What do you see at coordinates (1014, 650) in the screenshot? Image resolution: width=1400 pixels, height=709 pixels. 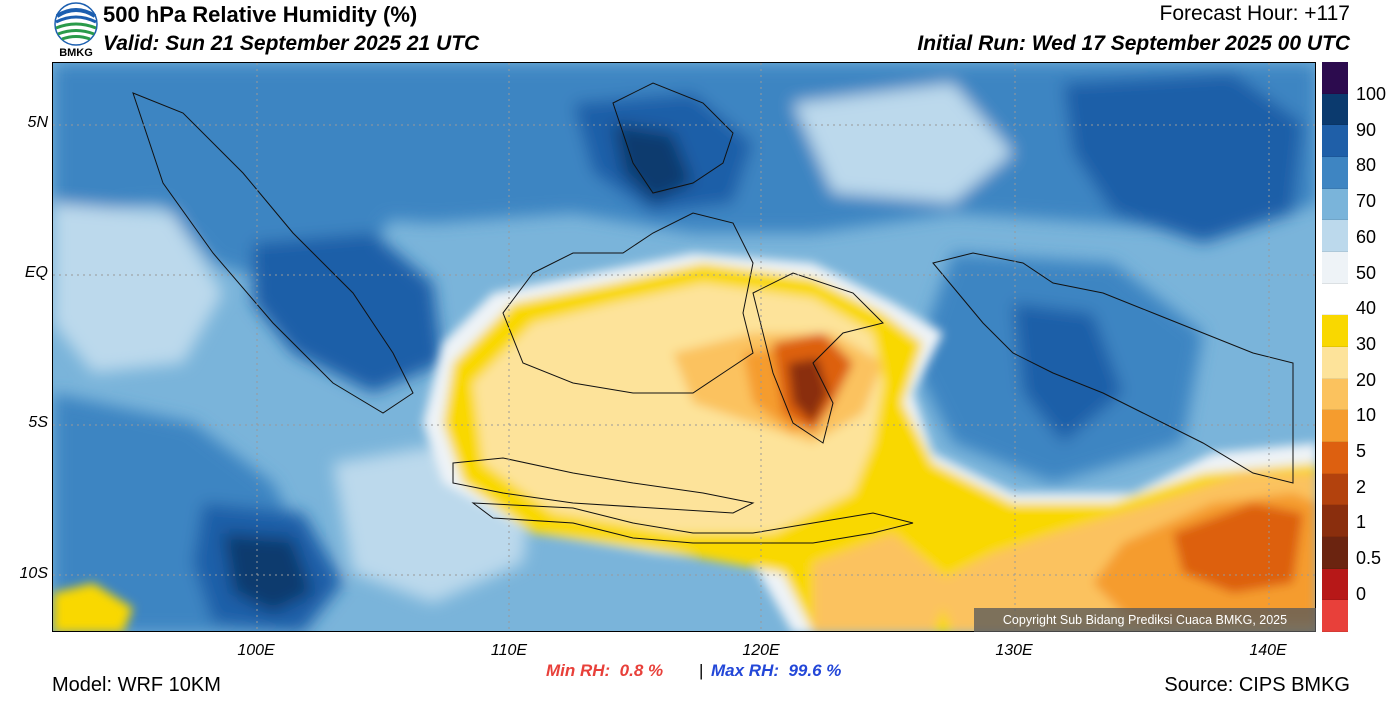 I see `lon-label-130e: 130E` at bounding box center [1014, 650].